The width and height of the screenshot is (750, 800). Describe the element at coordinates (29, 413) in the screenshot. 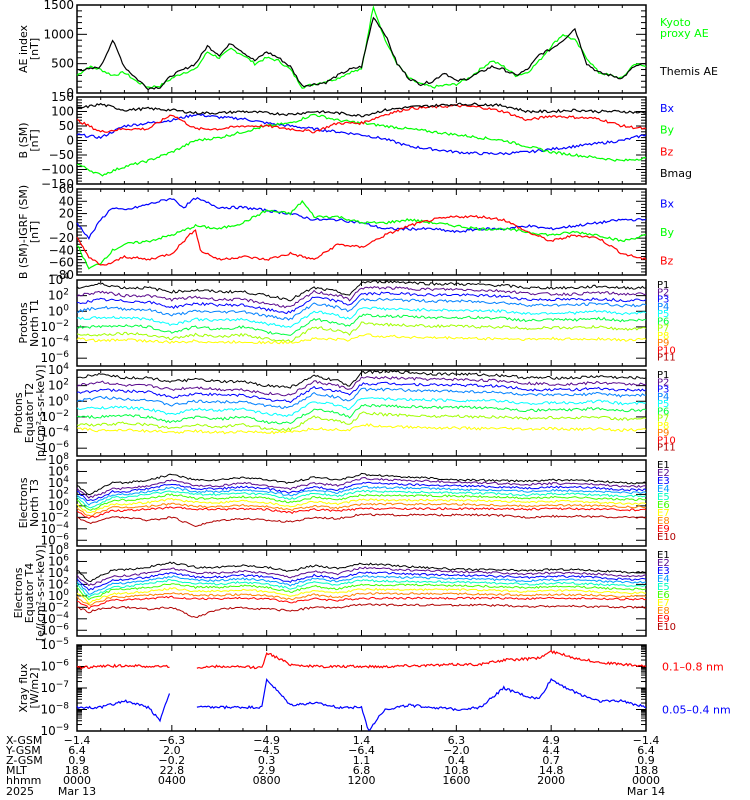

I see `y-axis-label: Equator T2` at that location.